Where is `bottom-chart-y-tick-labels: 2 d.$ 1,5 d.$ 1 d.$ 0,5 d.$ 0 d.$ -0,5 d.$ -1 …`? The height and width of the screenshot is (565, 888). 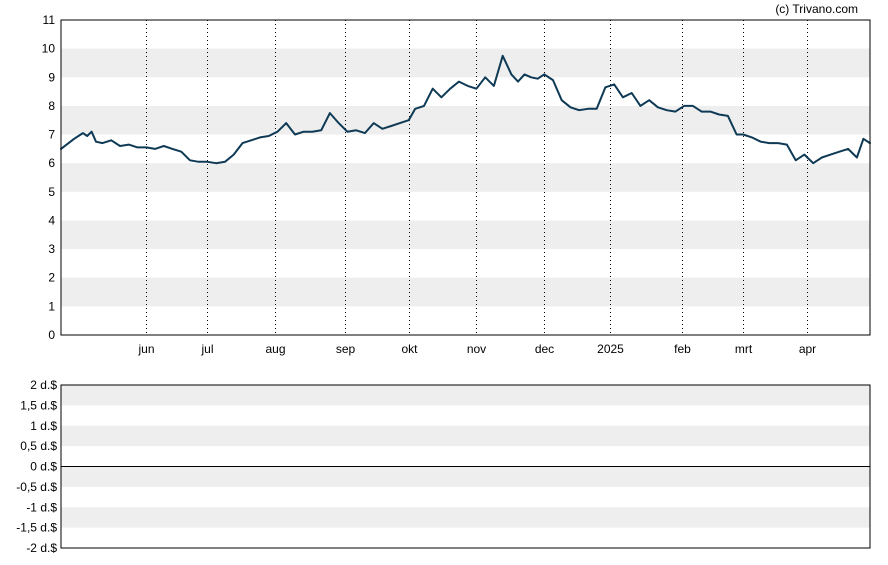
bottom-chart-y-tick-labels: 2 d.$ 1,5 d.$ 1 d.$ 0,5 d.$ 0 d.$ -0,5 d.$ -1 … is located at coordinates (36, 466).